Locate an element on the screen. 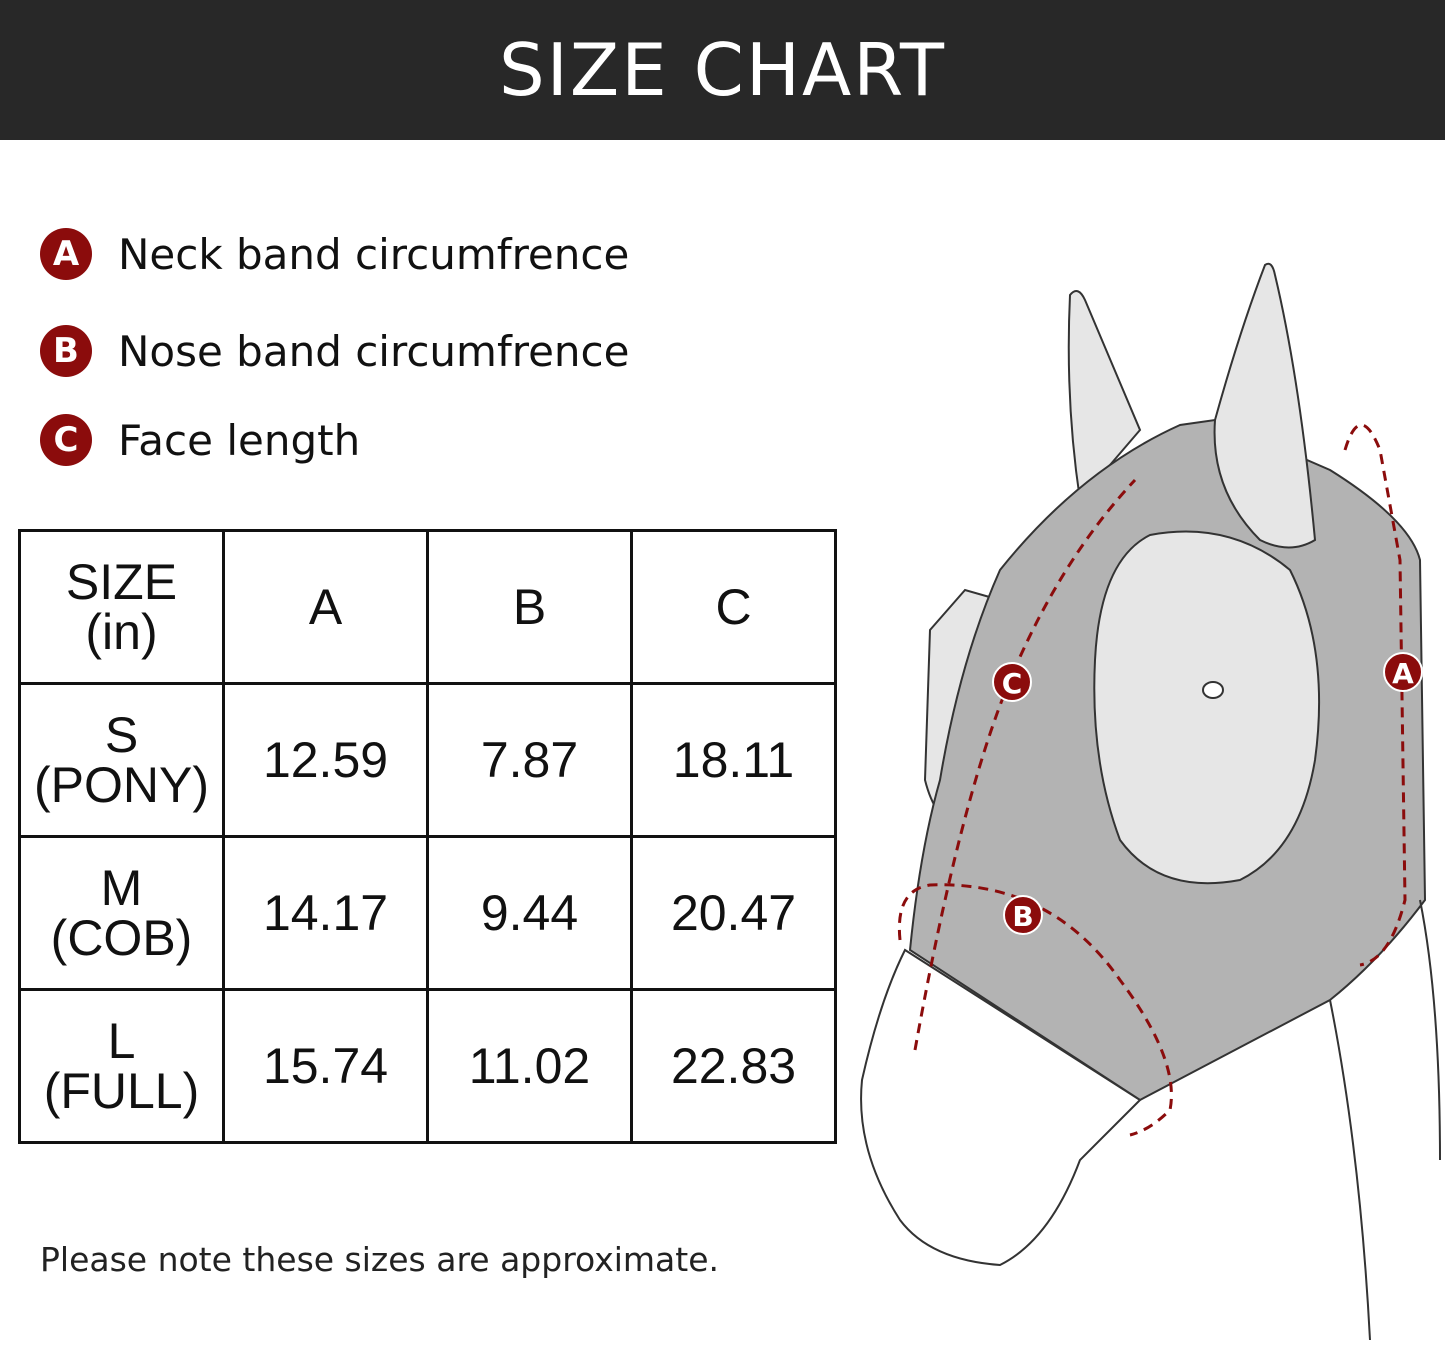  column-header-a: A is located at coordinates (325, 607).